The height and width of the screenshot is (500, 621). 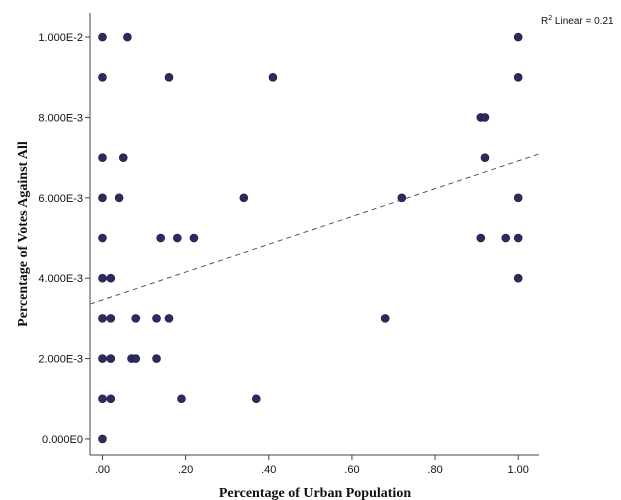 I want to click on y-tick-label: 8.000E-3, so click(x=60, y=118).